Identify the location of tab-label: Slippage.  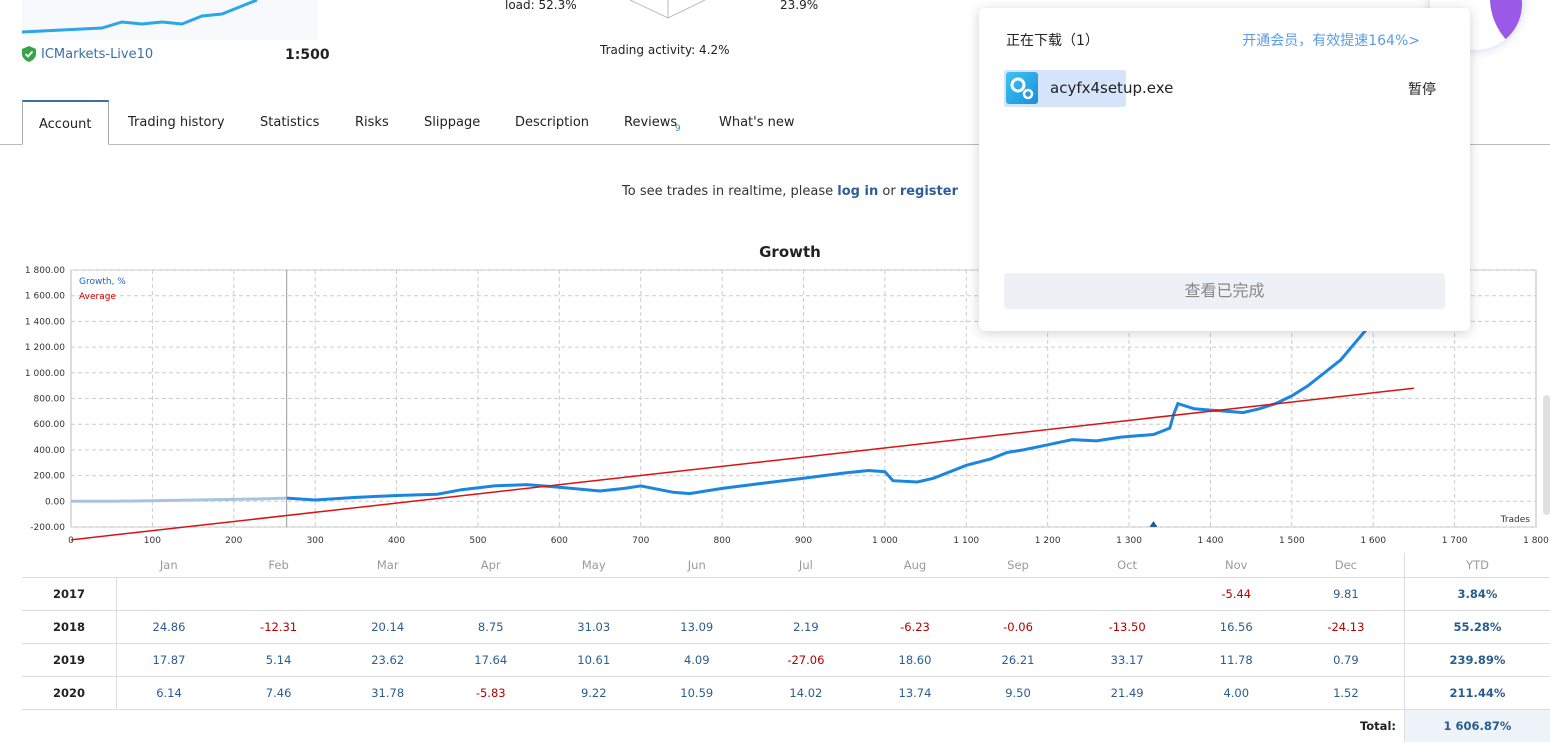
(452, 122).